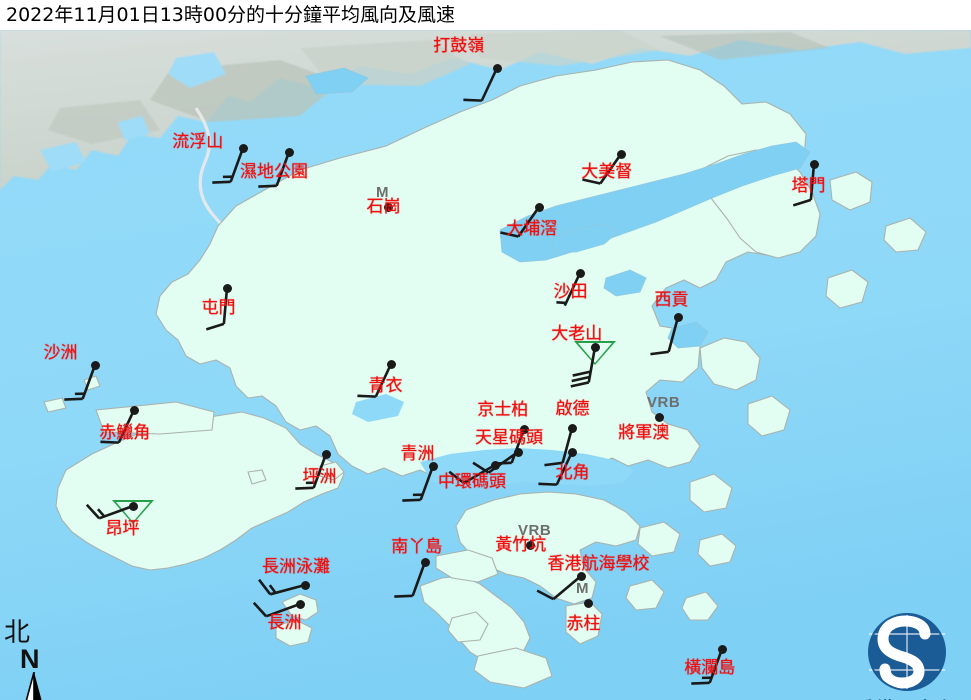  I want to click on station-label: 北角, so click(572, 473).